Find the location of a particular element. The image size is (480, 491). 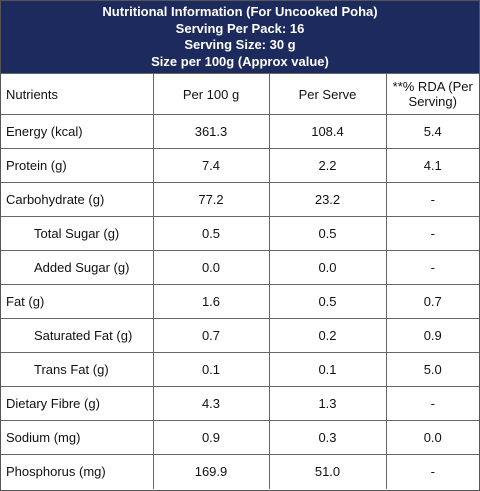

nutrient-name: Trans Fat (g) is located at coordinates (77, 369).